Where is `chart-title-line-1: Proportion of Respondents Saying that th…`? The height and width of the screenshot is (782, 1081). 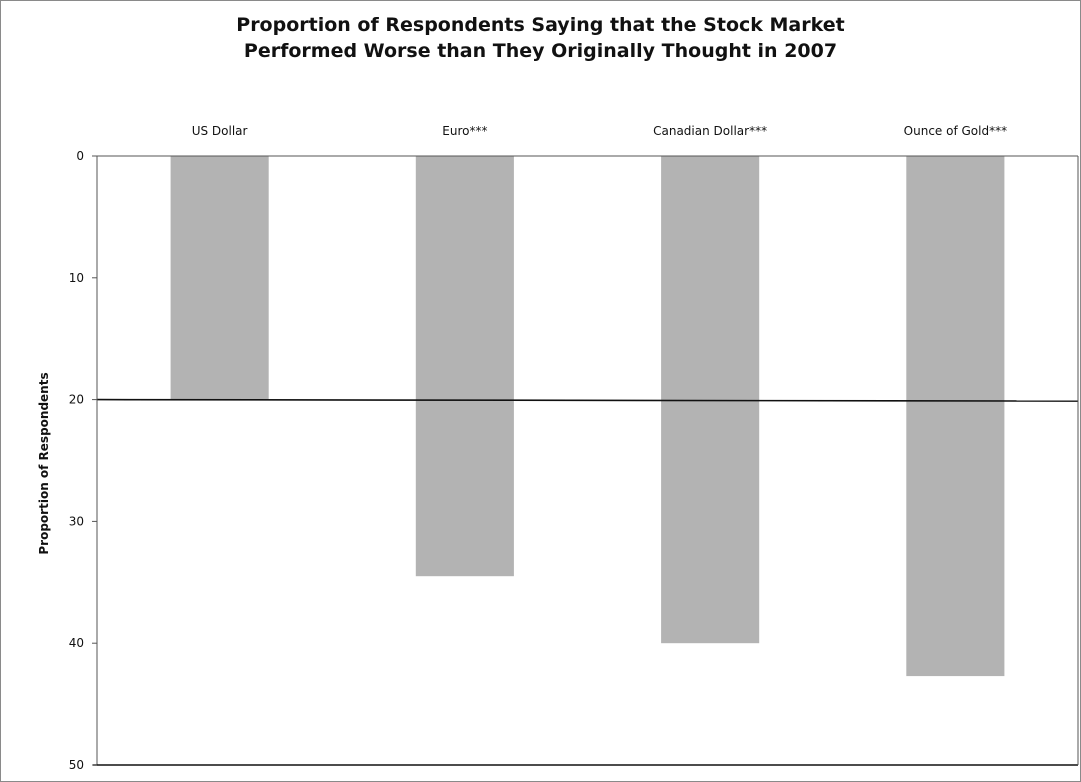 chart-title-line-1: Proportion of Respondents Saying that th… is located at coordinates (540, 25).